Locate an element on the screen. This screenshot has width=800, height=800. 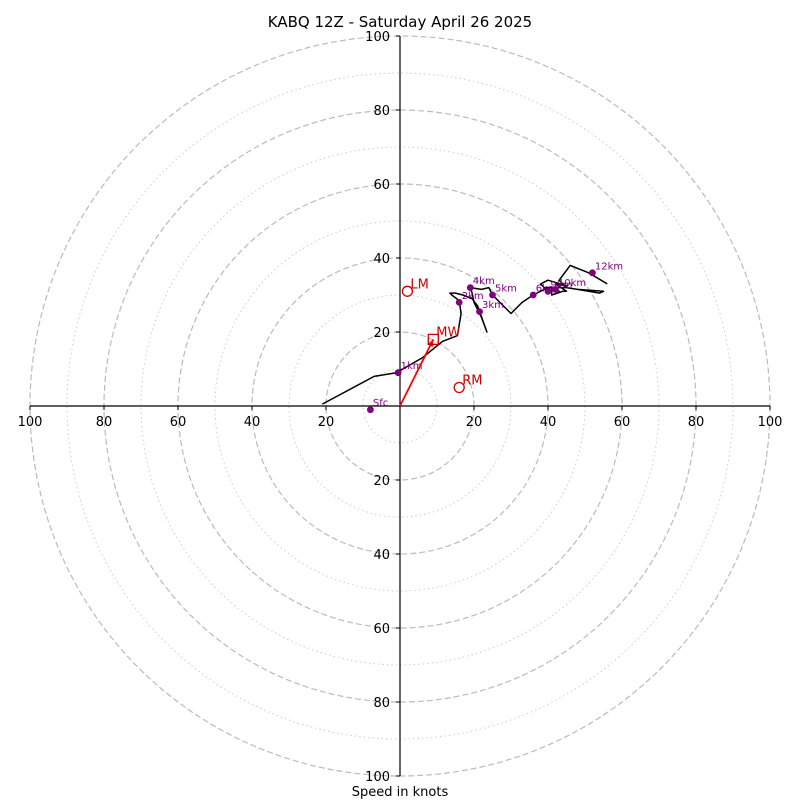
height-markers: Sfc1km2km3km4km5km6km9km10km12km is located at coordinates (495, 337).